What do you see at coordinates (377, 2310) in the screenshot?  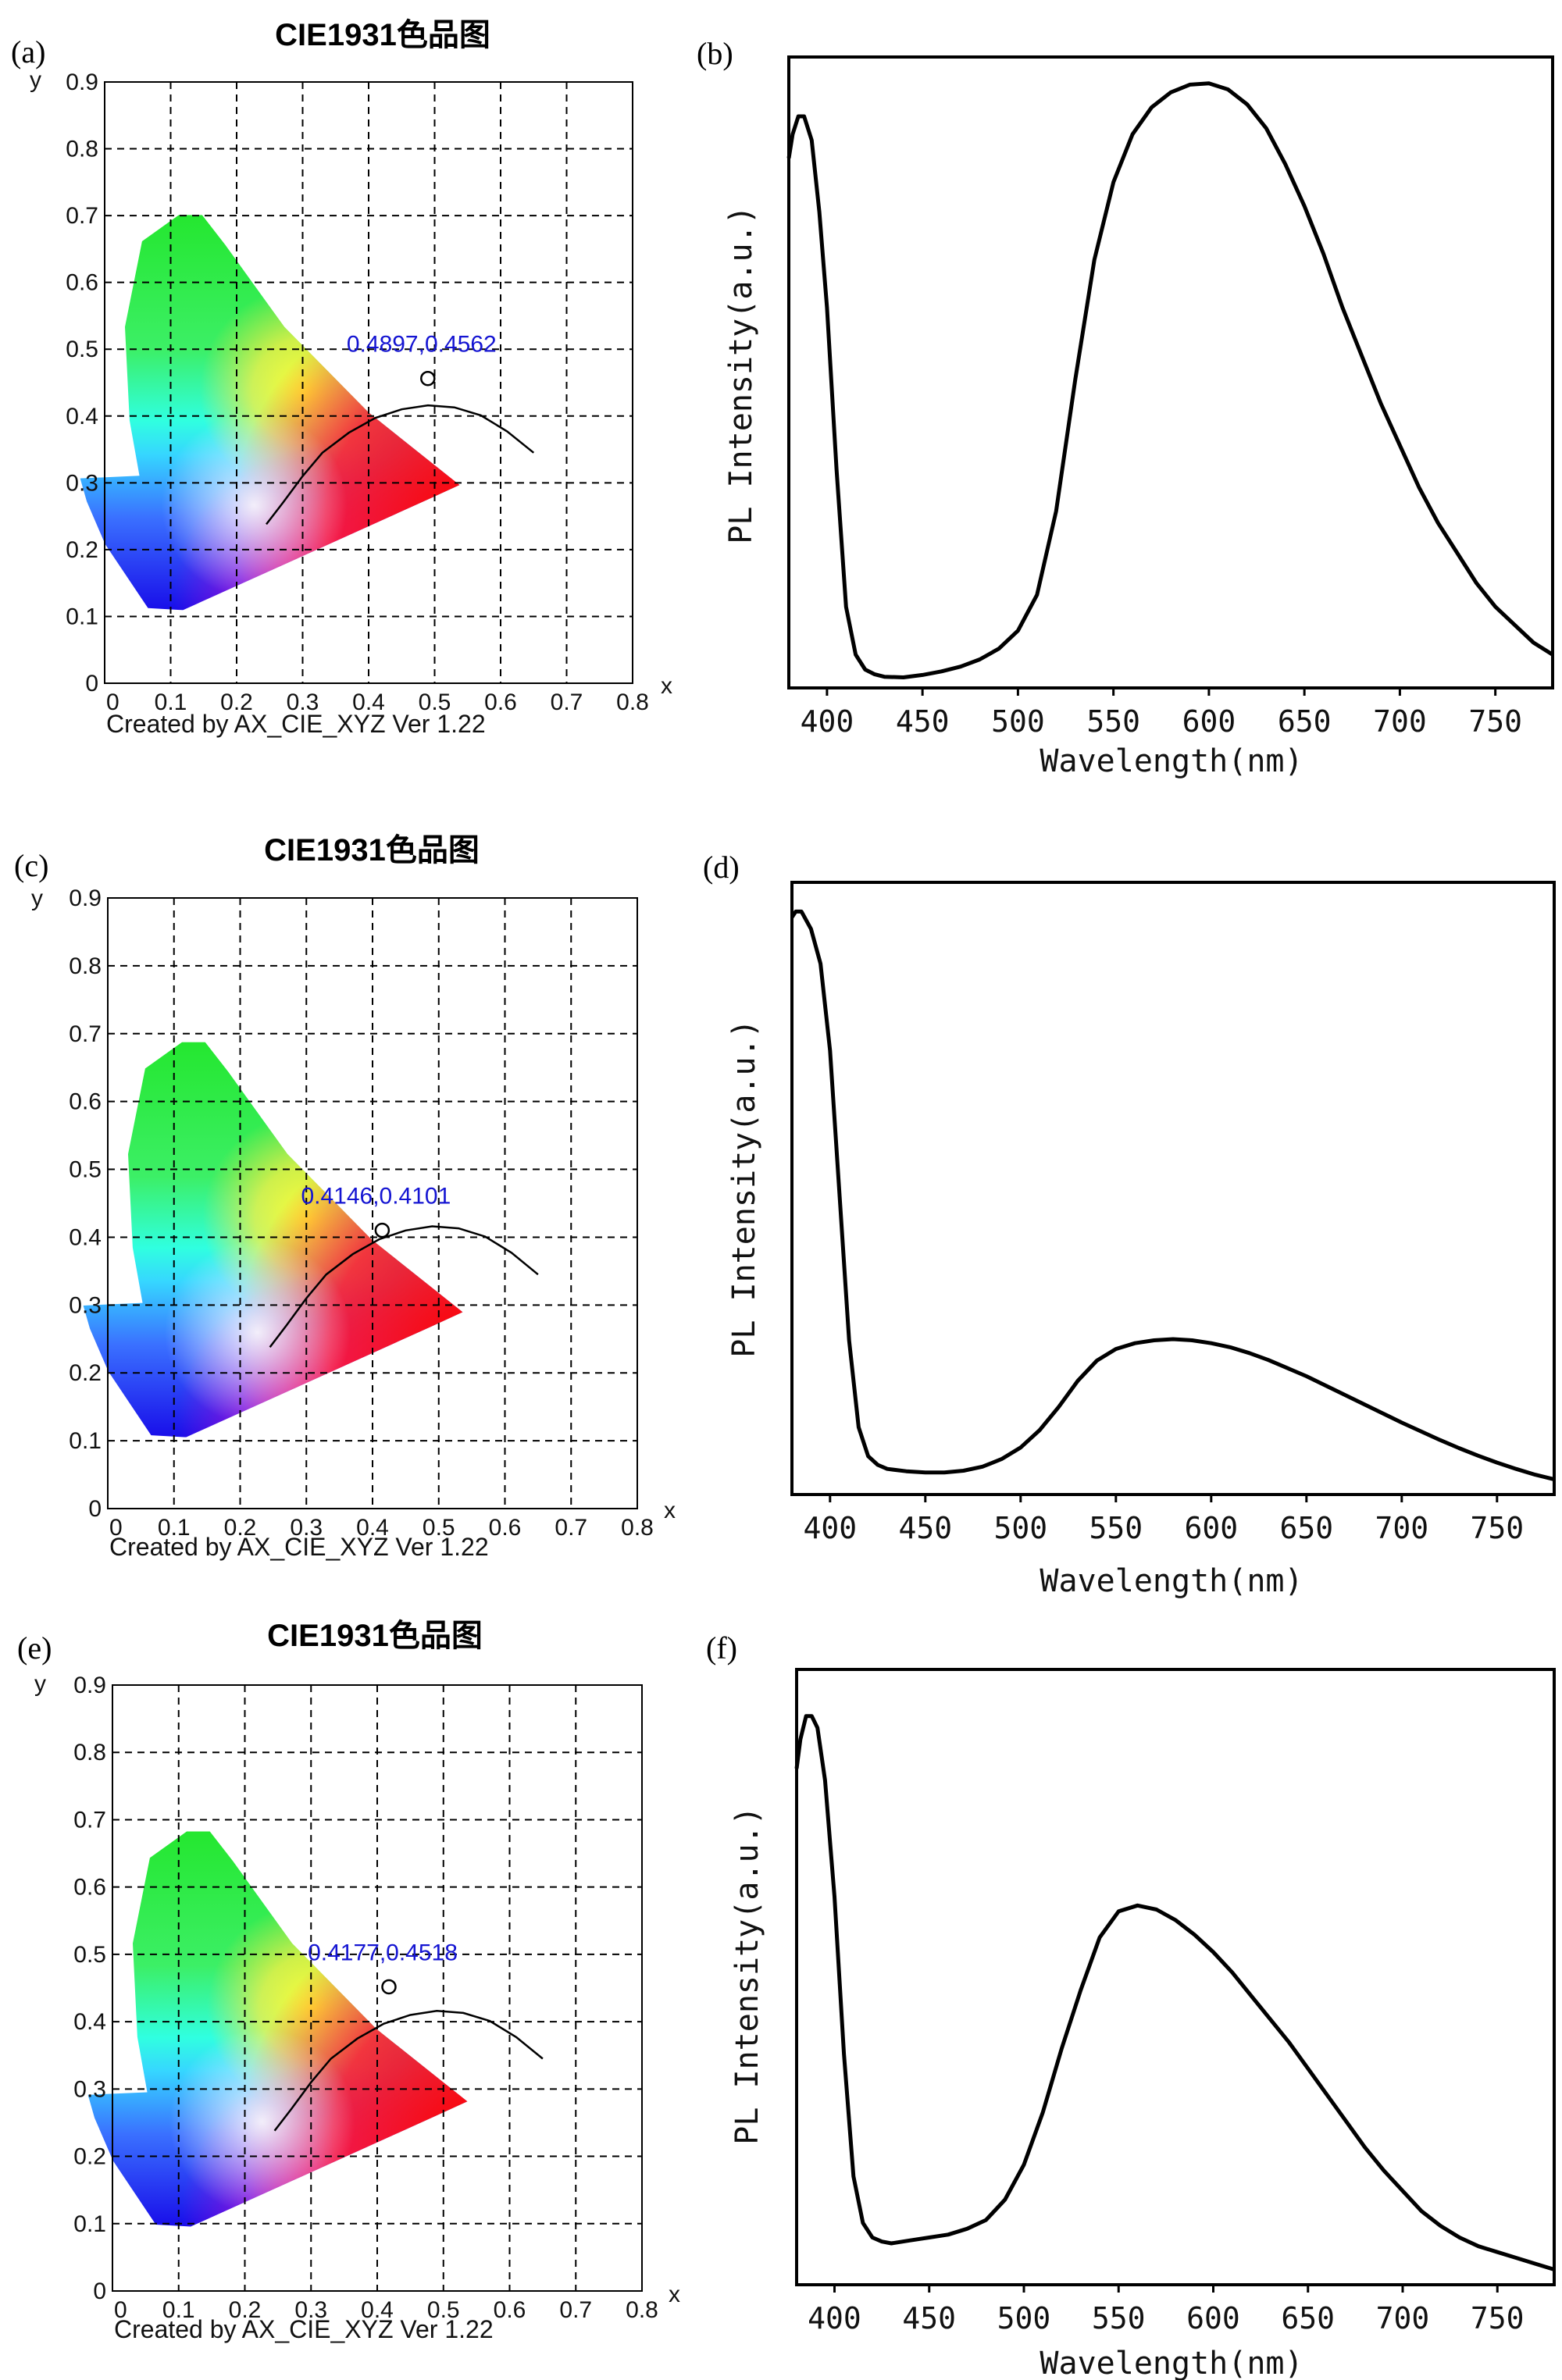 I see `x-tick-e: 0.4` at bounding box center [377, 2310].